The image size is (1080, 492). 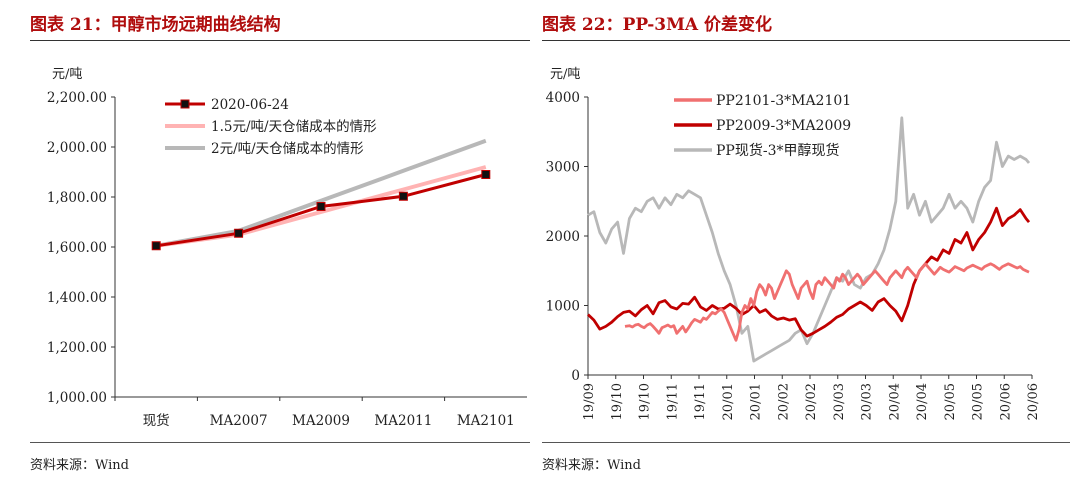 What do you see at coordinates (77, 148) in the screenshot?
I see `y-tick-label: 2,000.00` at bounding box center [77, 148].